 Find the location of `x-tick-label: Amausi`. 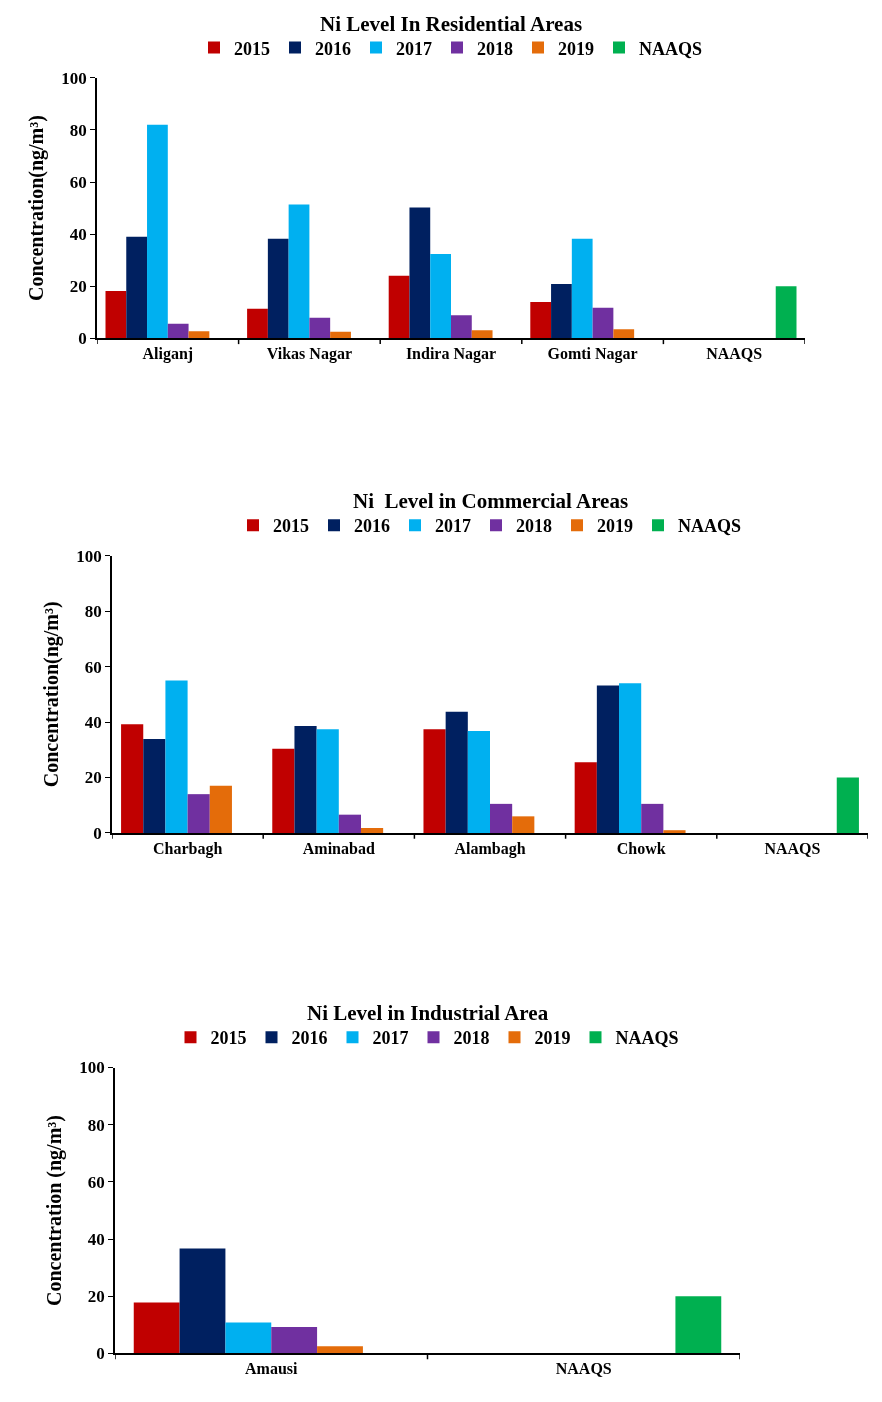

x-tick-label: Amausi is located at coordinates (272, 1369).